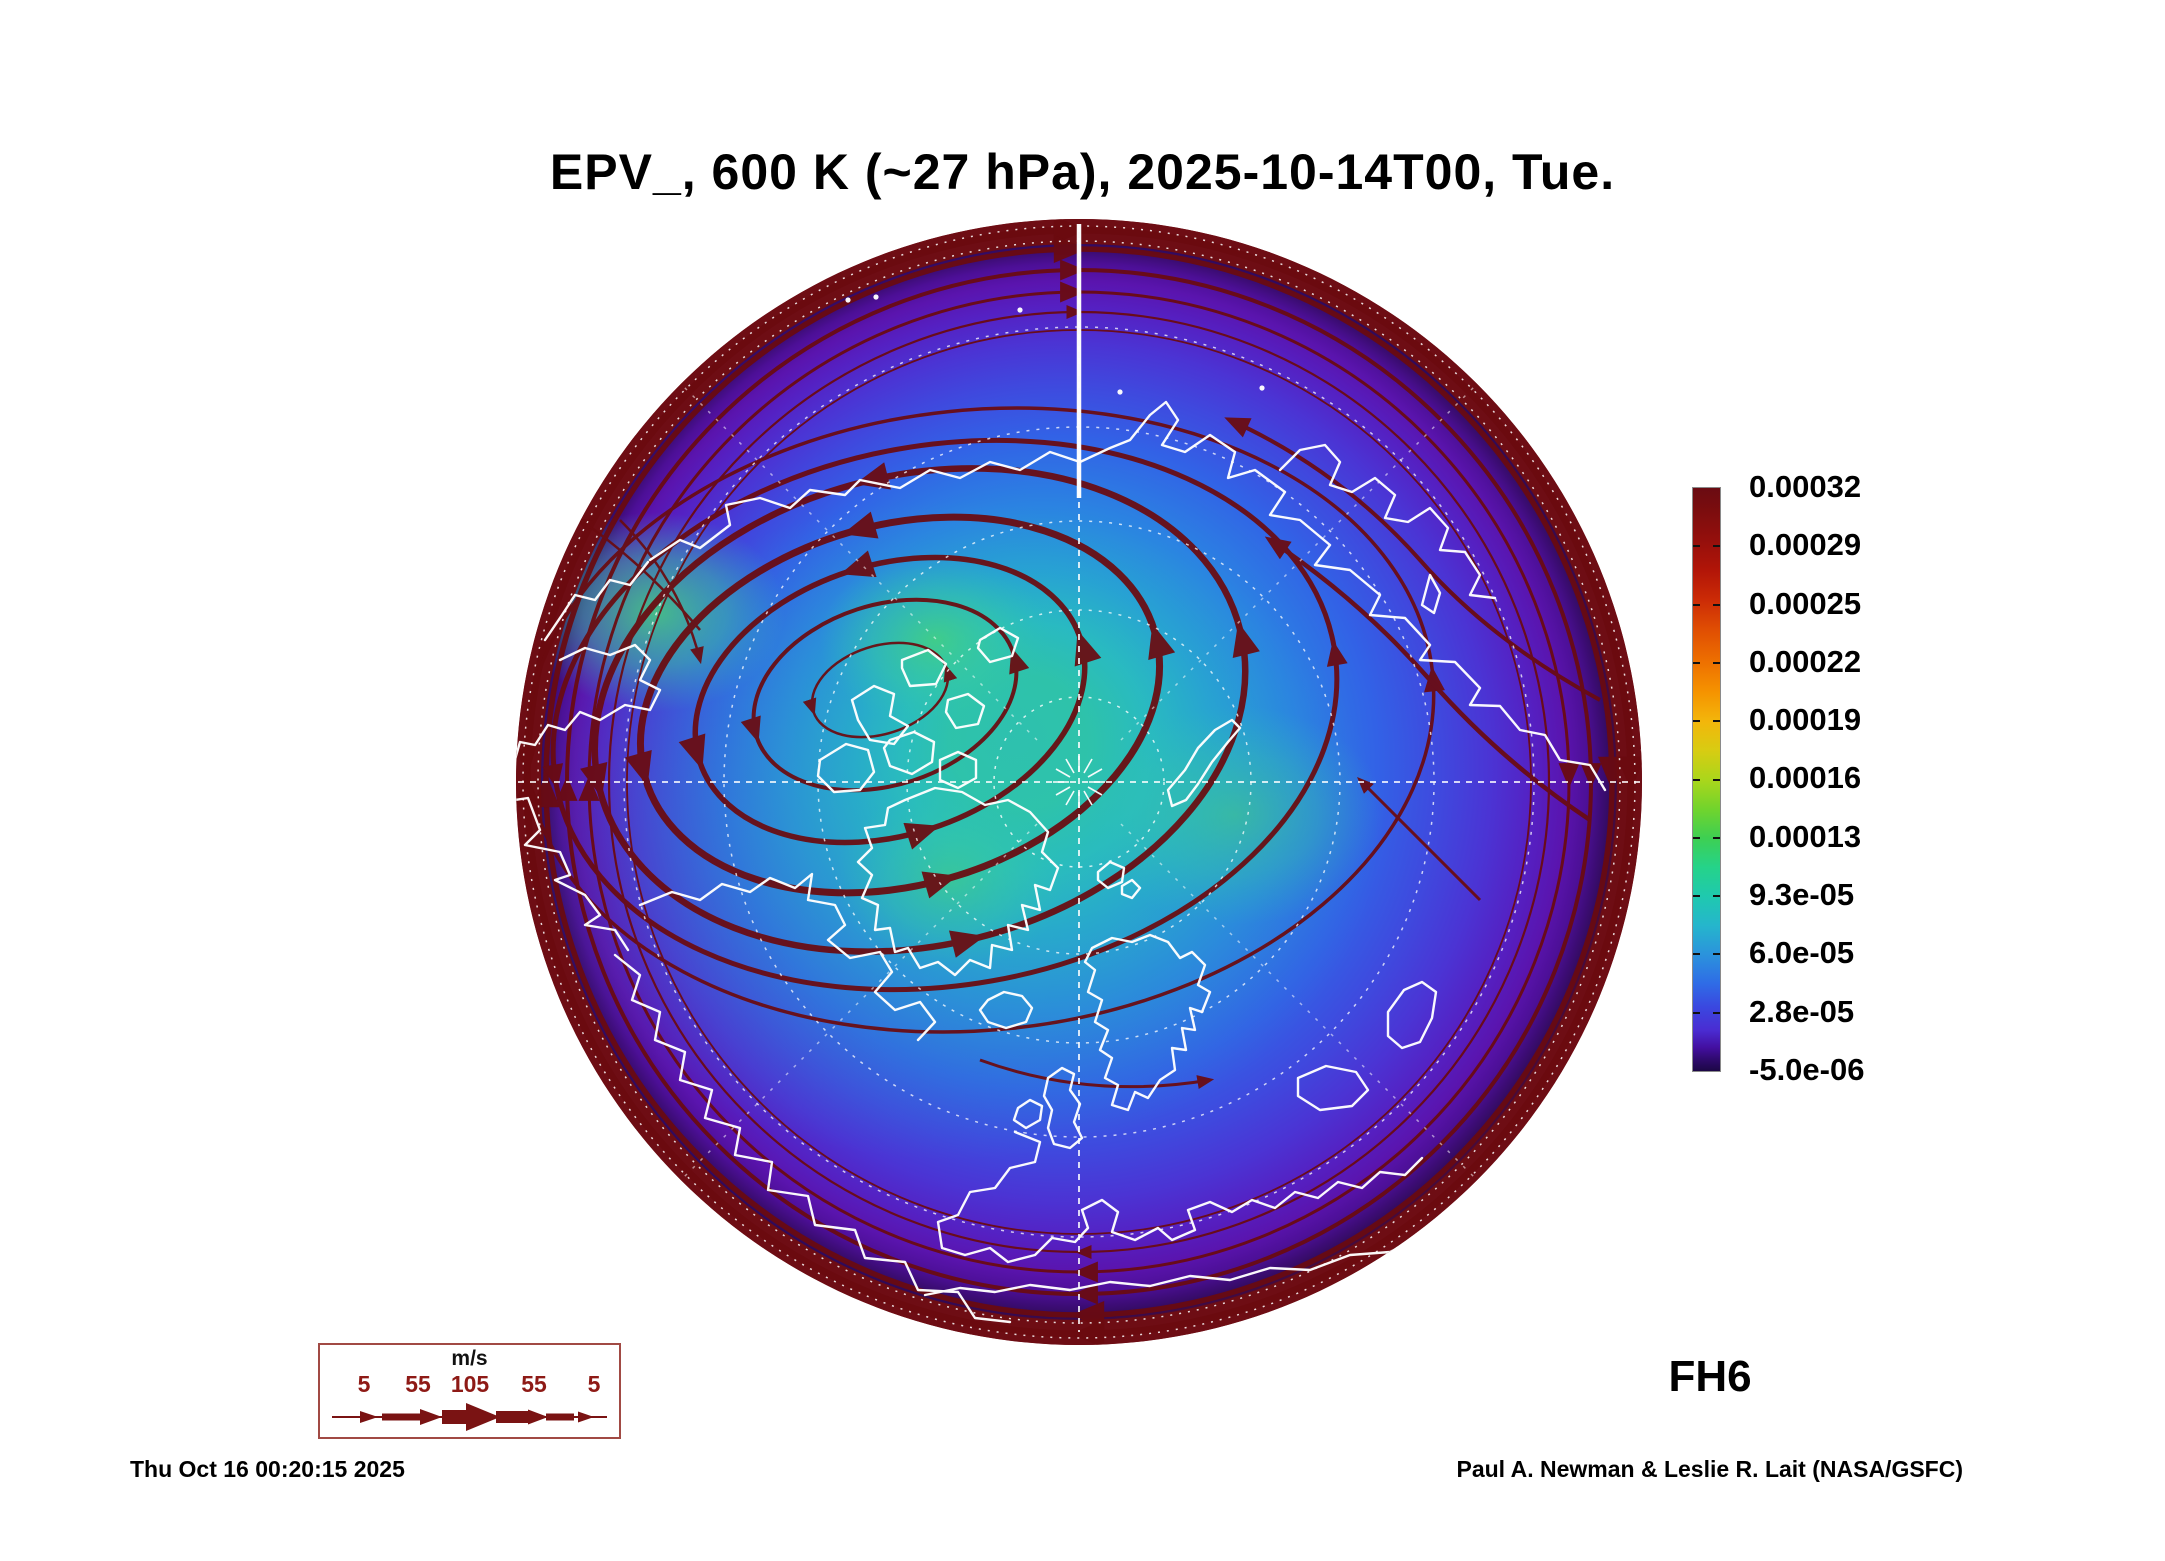 This screenshot has height=1561, width=2165. What do you see at coordinates (1805, 603) in the screenshot?
I see `colorbar-label: 0.00025` at bounding box center [1805, 603].